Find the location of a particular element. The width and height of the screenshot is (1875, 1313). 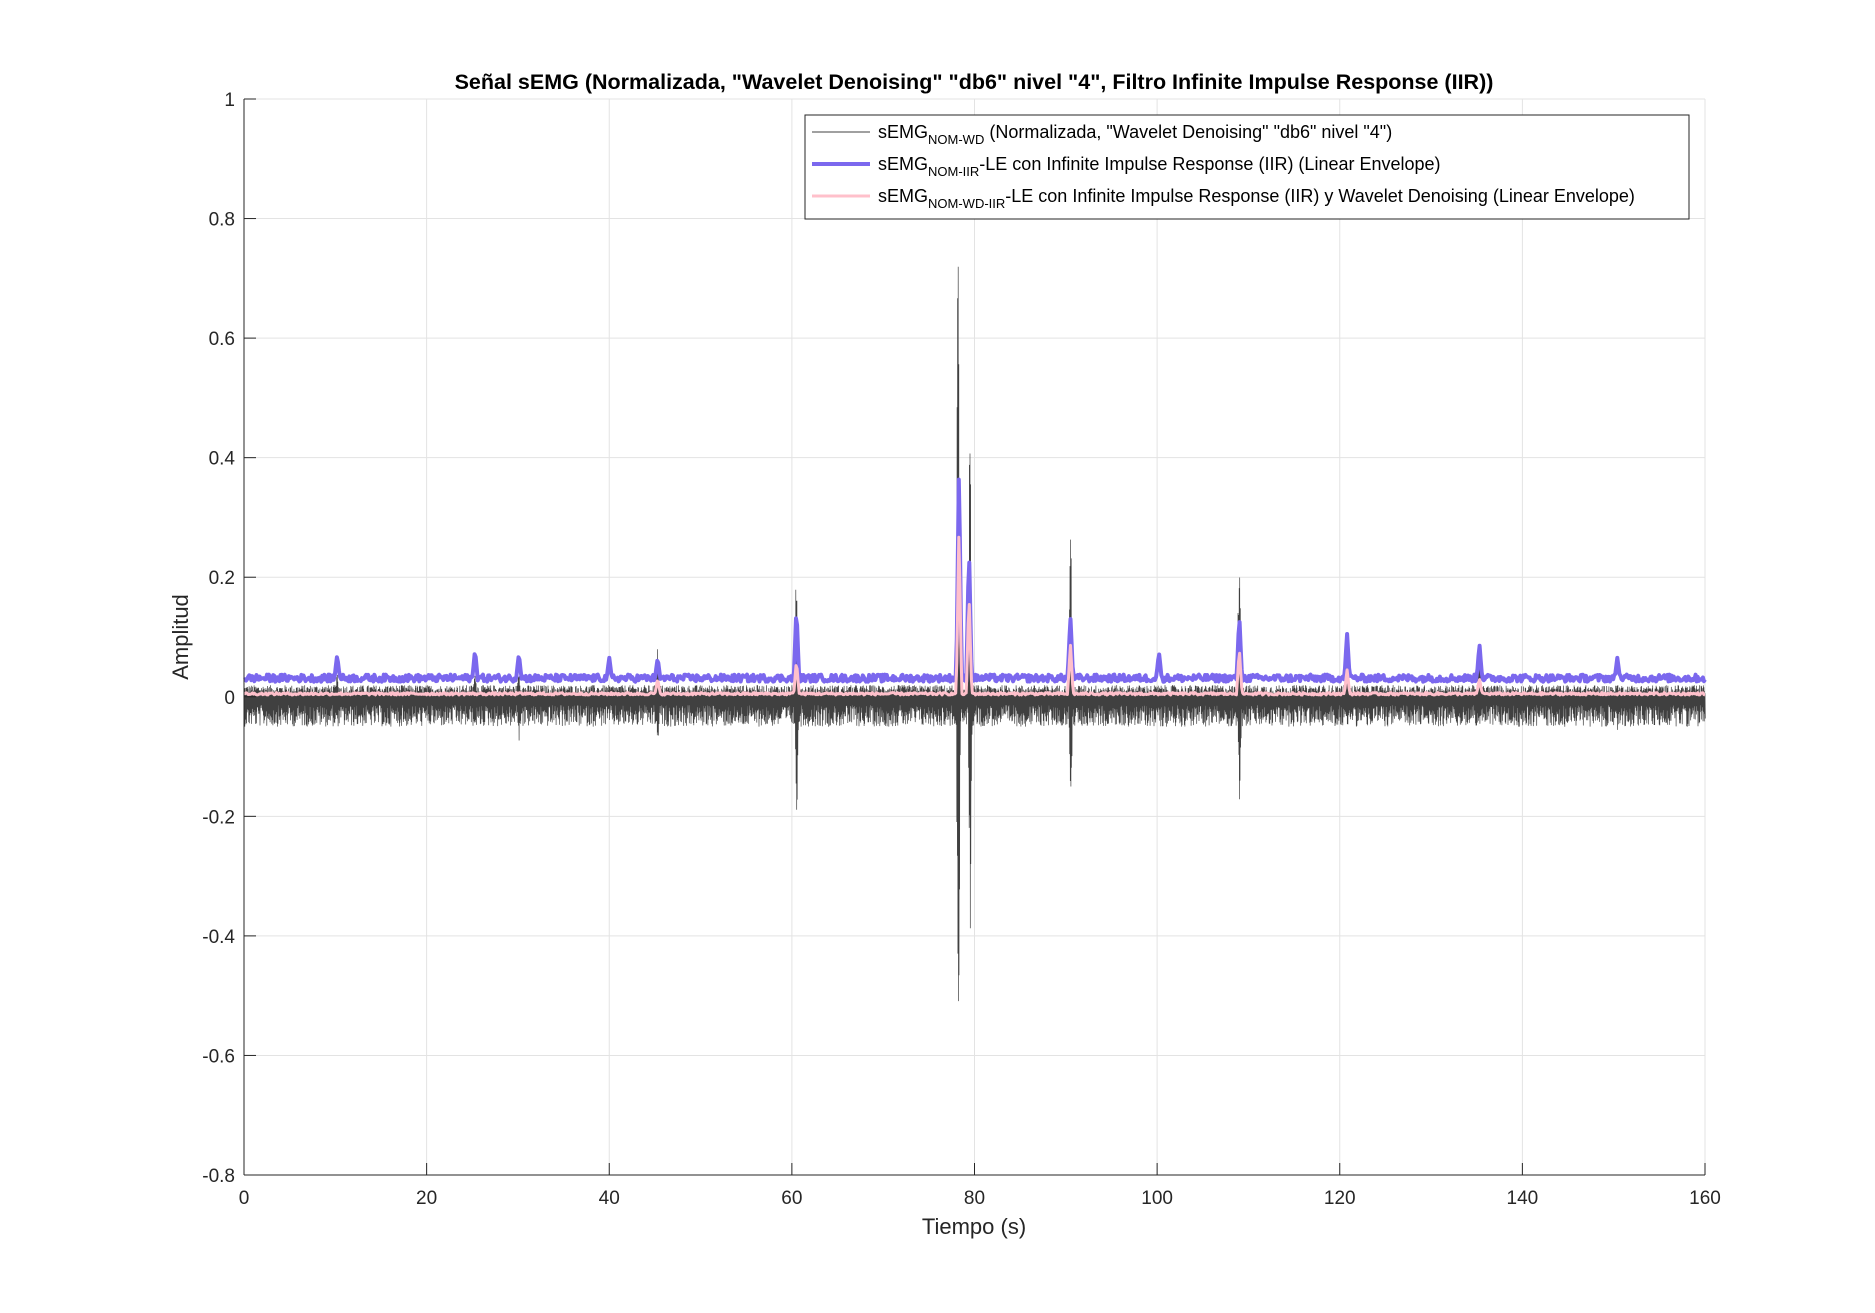

y-tick-label-9: 1 is located at coordinates (229, 100).